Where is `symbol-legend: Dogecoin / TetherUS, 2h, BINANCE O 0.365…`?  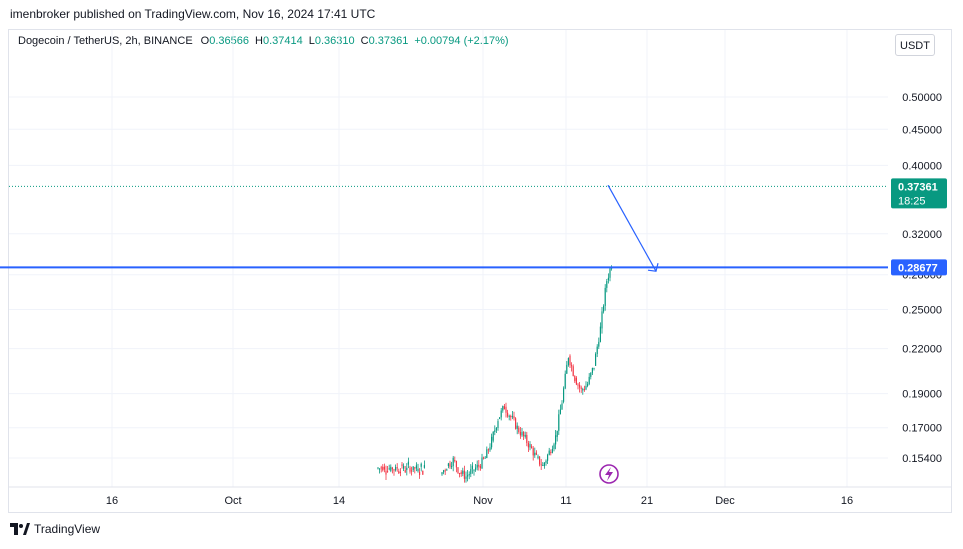 symbol-legend: Dogecoin / TetherUS, 2h, BINANCE O 0.365… is located at coordinates (266, 41).